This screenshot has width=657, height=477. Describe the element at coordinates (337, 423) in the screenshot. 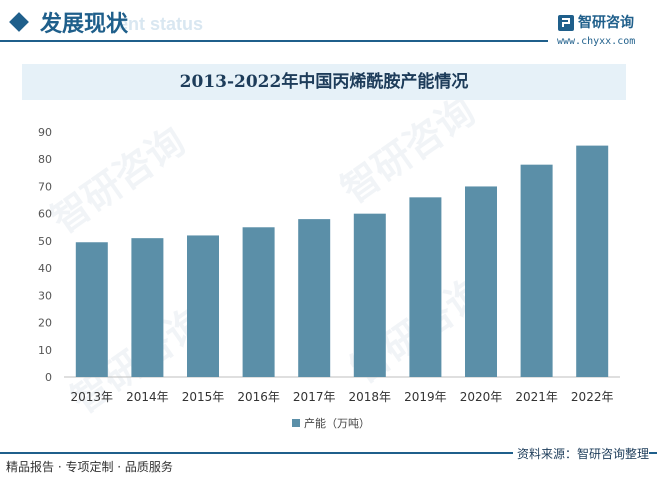

I see `legend-label: 产能（万吨）` at that location.